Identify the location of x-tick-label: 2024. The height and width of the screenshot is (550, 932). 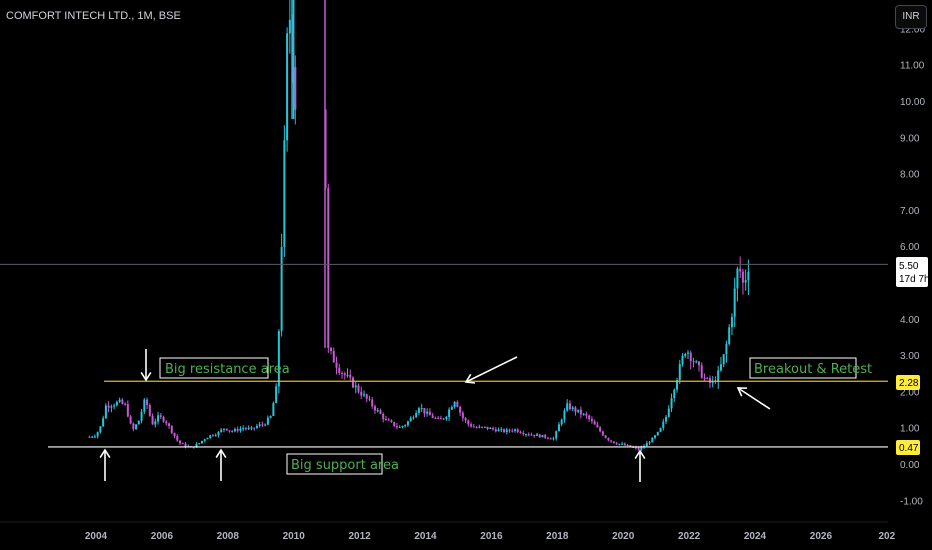
(755, 536).